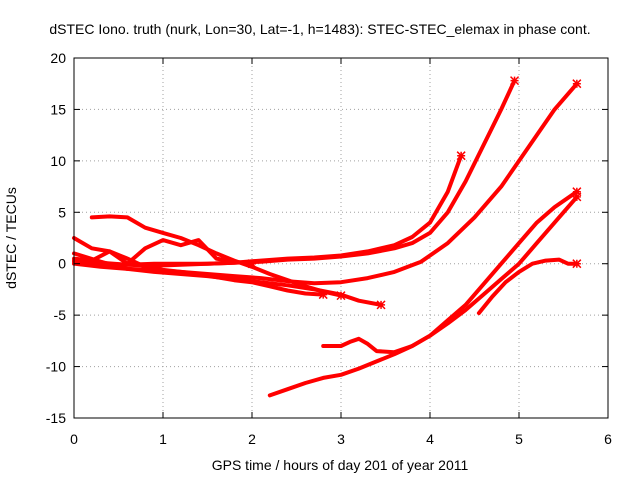 The height and width of the screenshot is (480, 640). I want to click on x-tick-label: 1, so click(163, 439).